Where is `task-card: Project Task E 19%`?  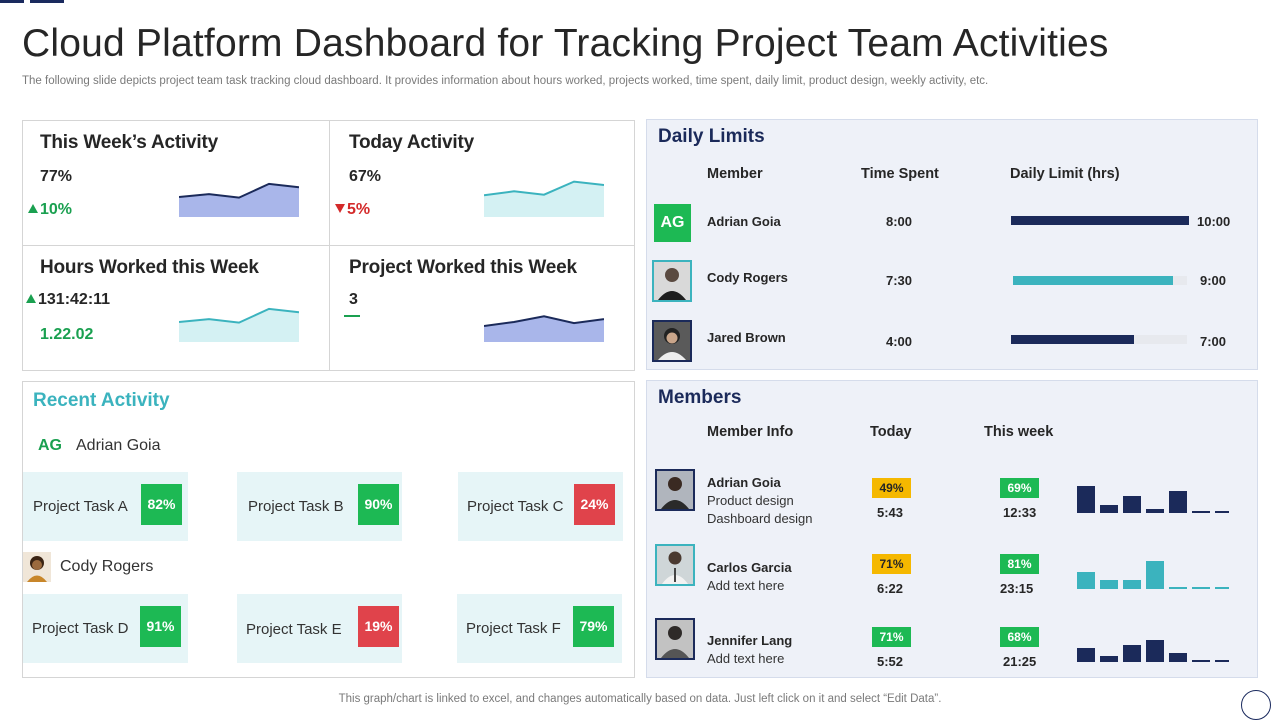
task-card: Project Task E 19% is located at coordinates (319, 628).